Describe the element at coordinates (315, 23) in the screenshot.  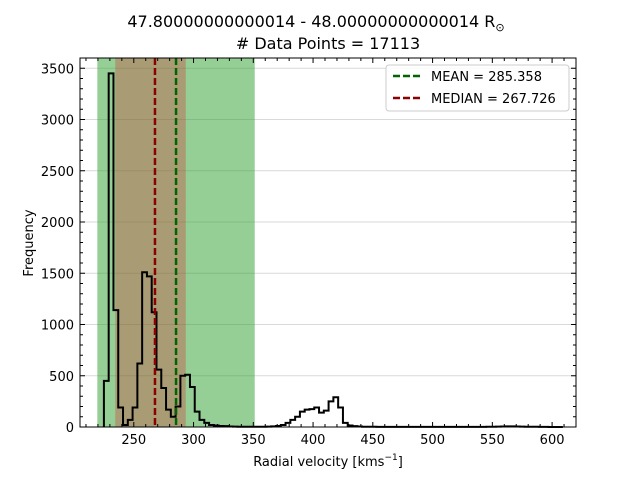
I see `chart-title-line1: 47.80000000000014 - 48.00000000000014 R⊙` at that location.